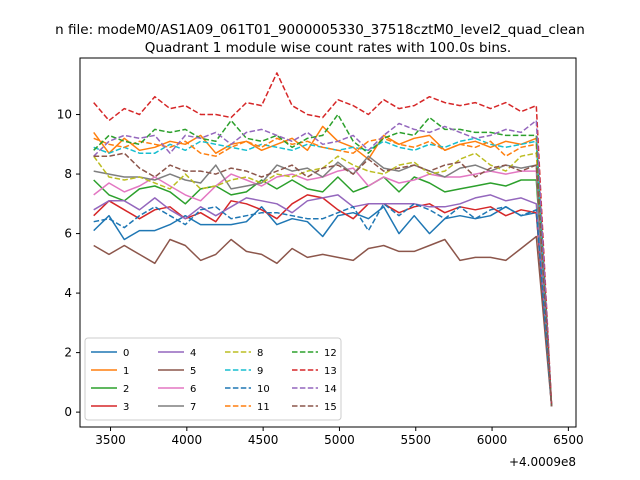 This screenshot has width=640, height=480. I want to click on y-tick-label: 4, so click(68, 293).